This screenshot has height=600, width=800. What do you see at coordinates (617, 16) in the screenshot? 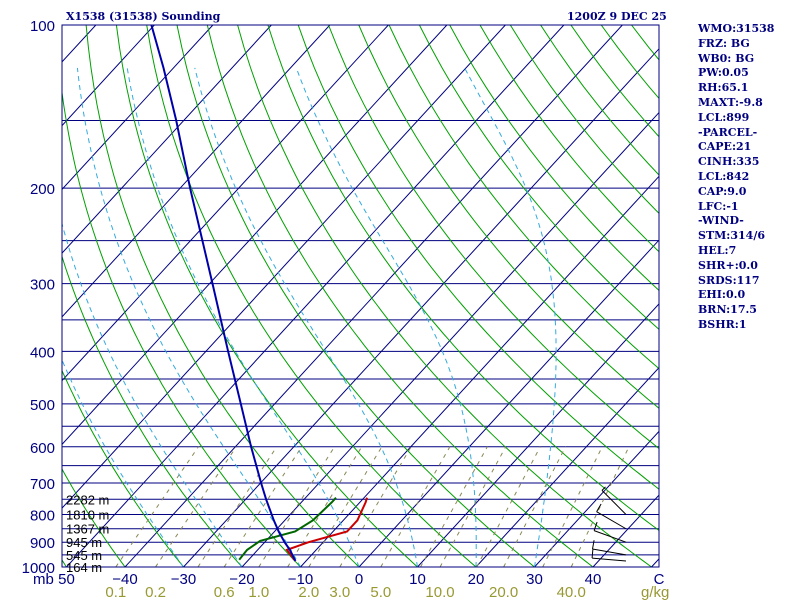
I see `valid-time: 1200Z 9 DEC 25` at bounding box center [617, 16].